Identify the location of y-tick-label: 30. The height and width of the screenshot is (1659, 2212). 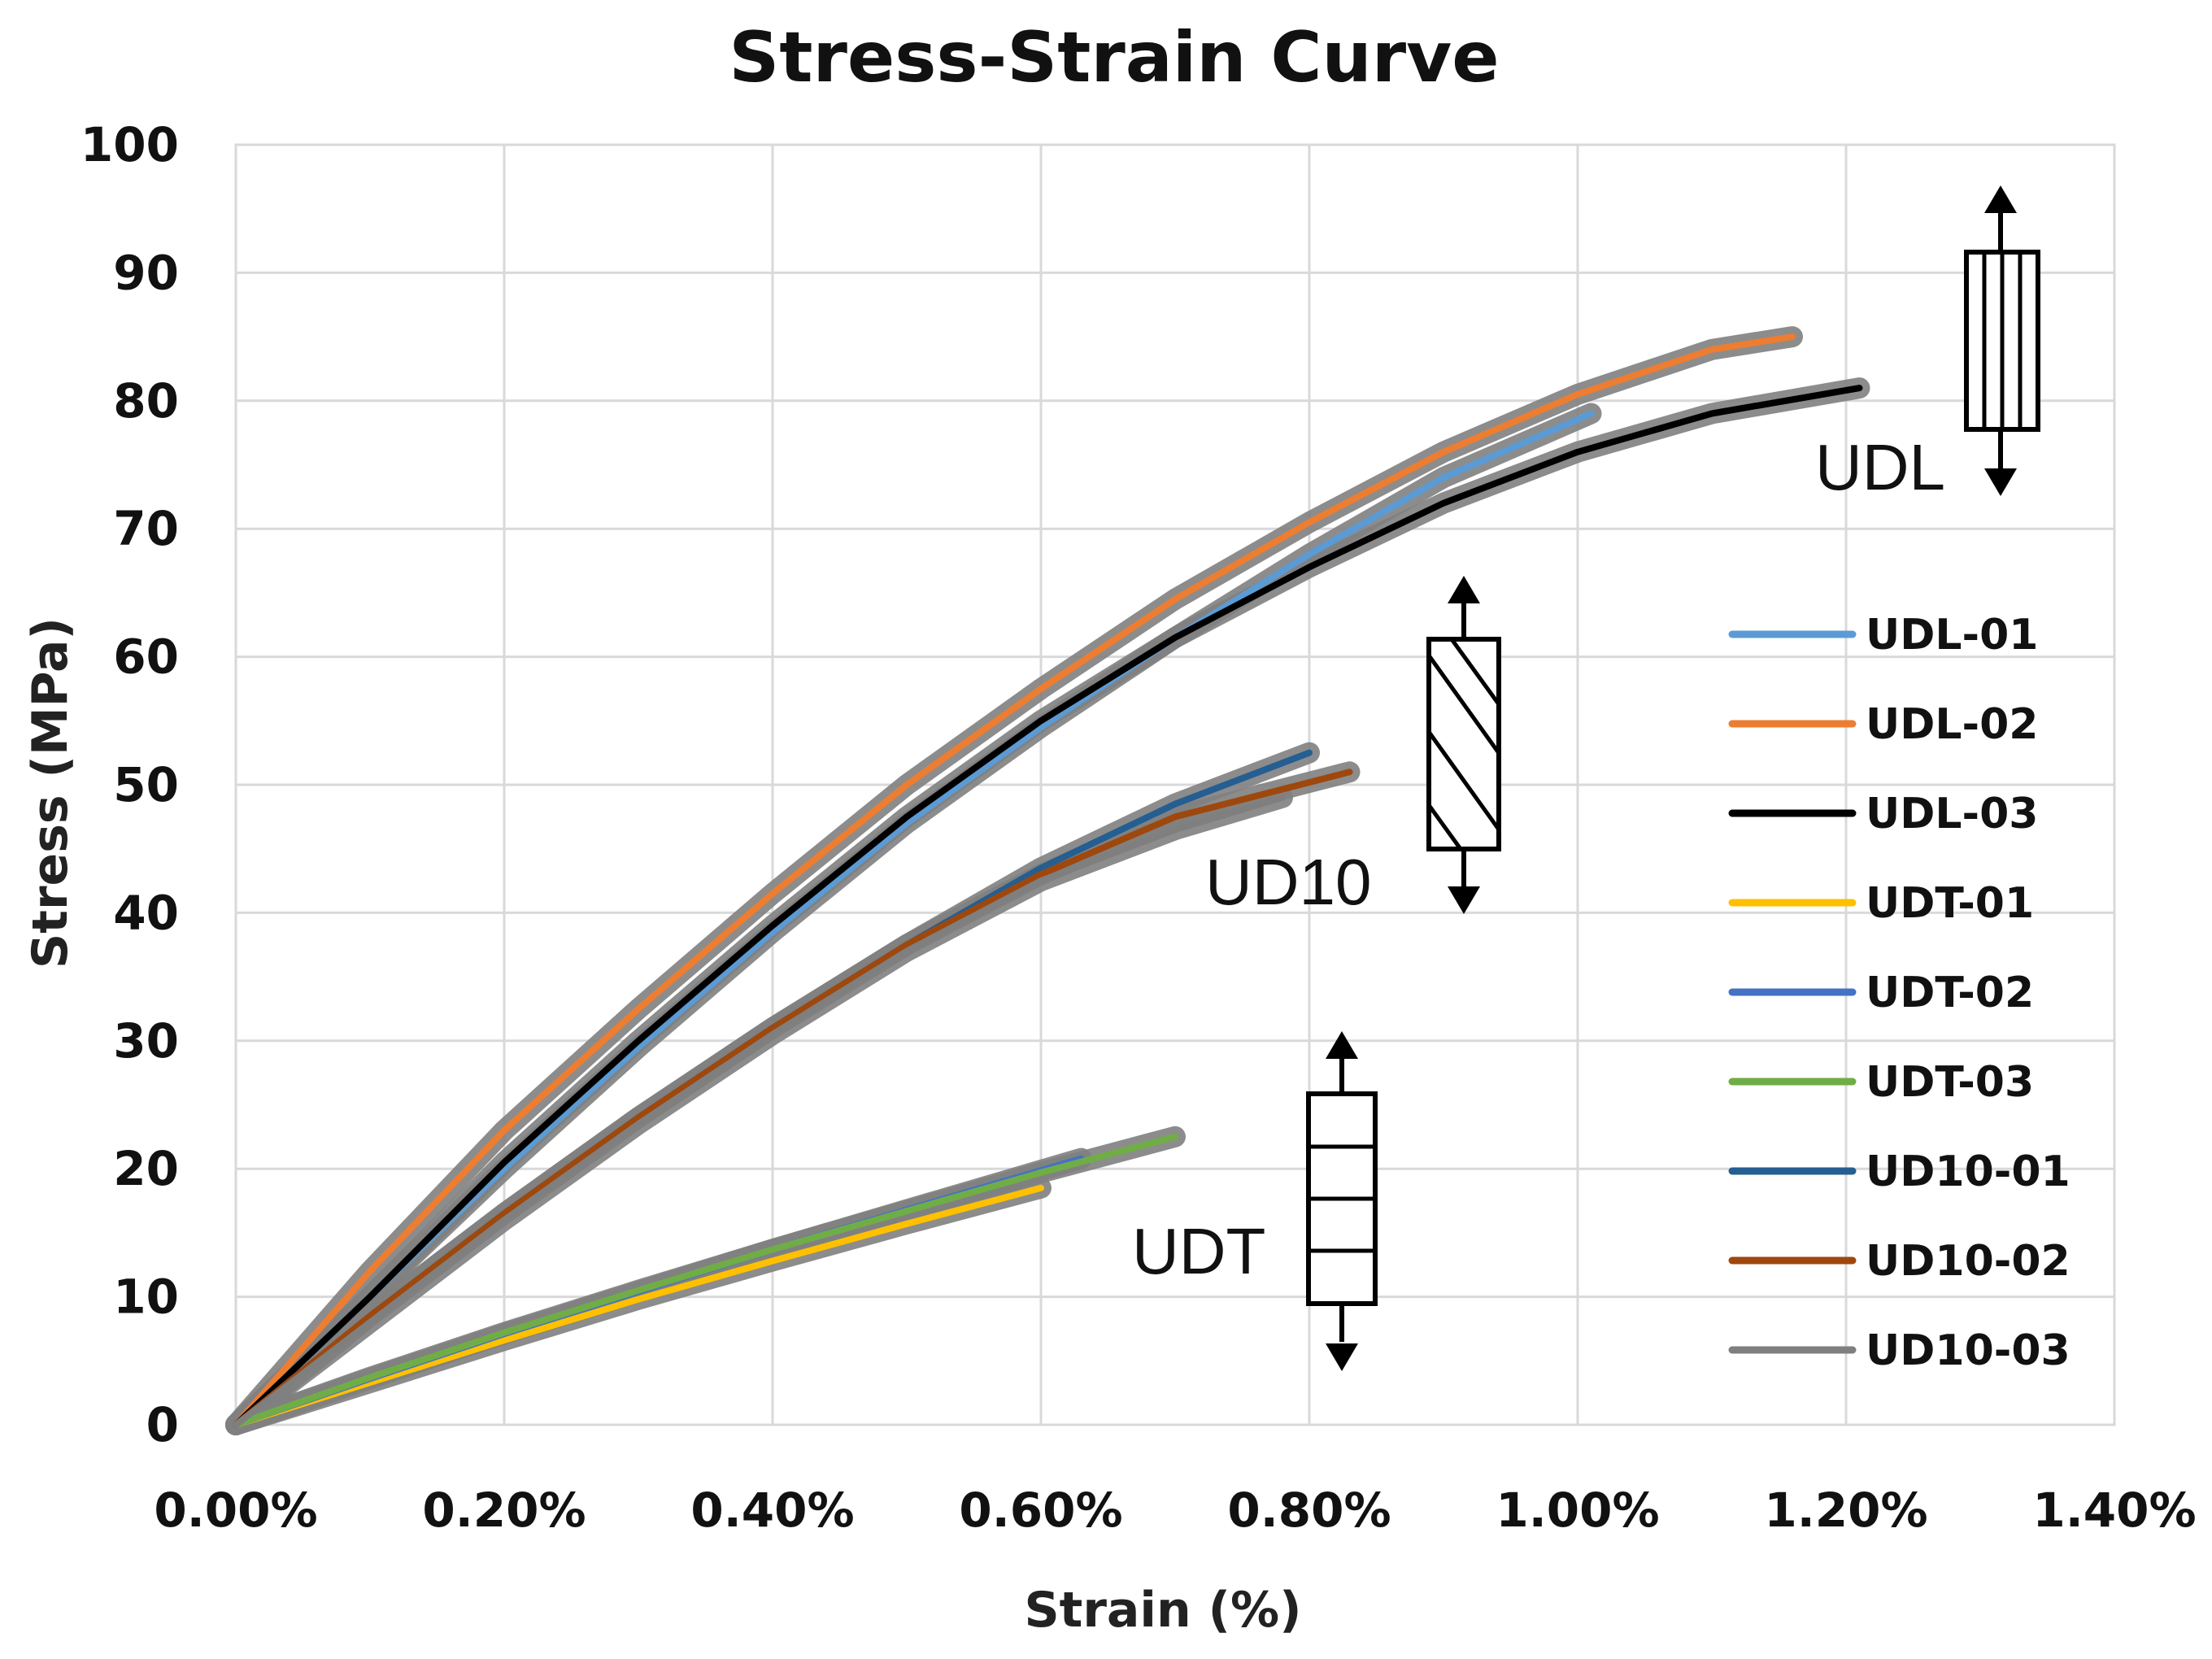
(146, 1041).